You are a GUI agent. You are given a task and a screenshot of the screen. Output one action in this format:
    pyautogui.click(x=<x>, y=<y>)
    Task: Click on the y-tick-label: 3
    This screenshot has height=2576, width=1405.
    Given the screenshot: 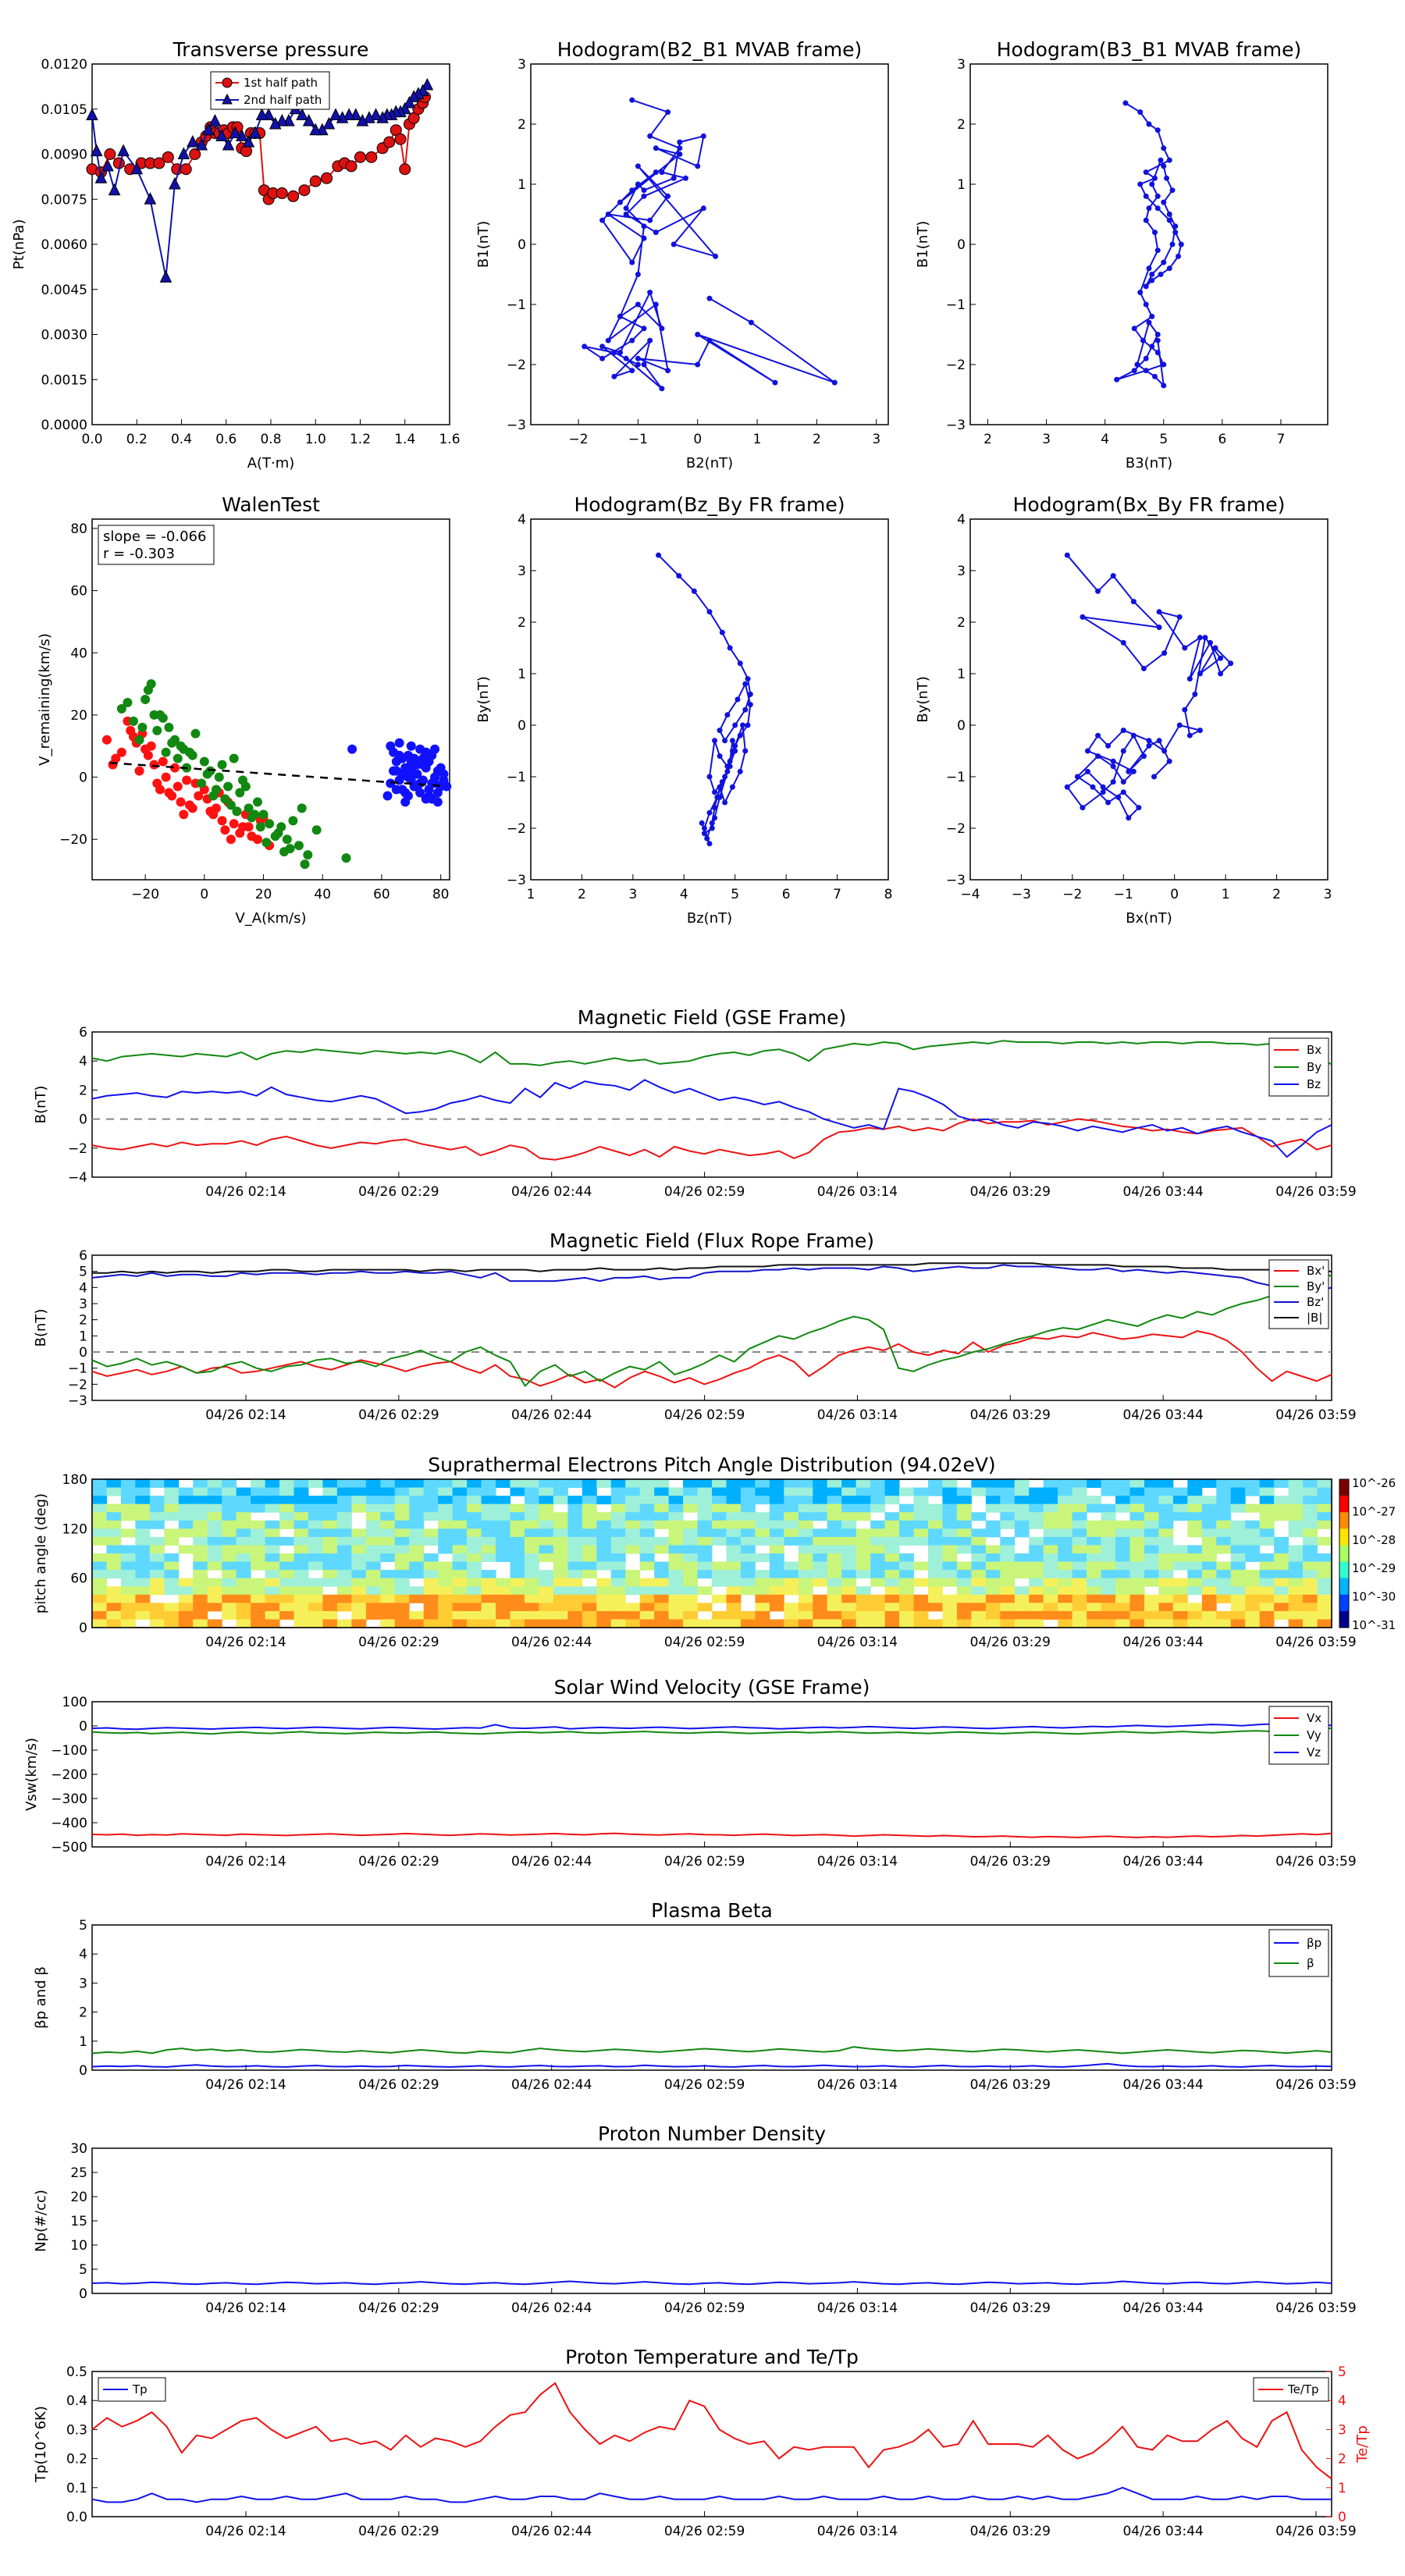 What is the action you would take?
    pyautogui.click(x=522, y=571)
    